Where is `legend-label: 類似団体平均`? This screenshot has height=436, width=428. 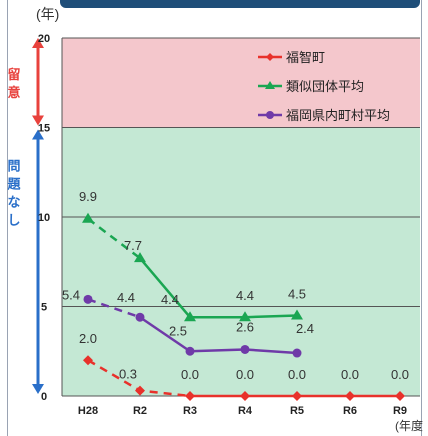
legend-label: 類似団体平均 is located at coordinates (325, 86).